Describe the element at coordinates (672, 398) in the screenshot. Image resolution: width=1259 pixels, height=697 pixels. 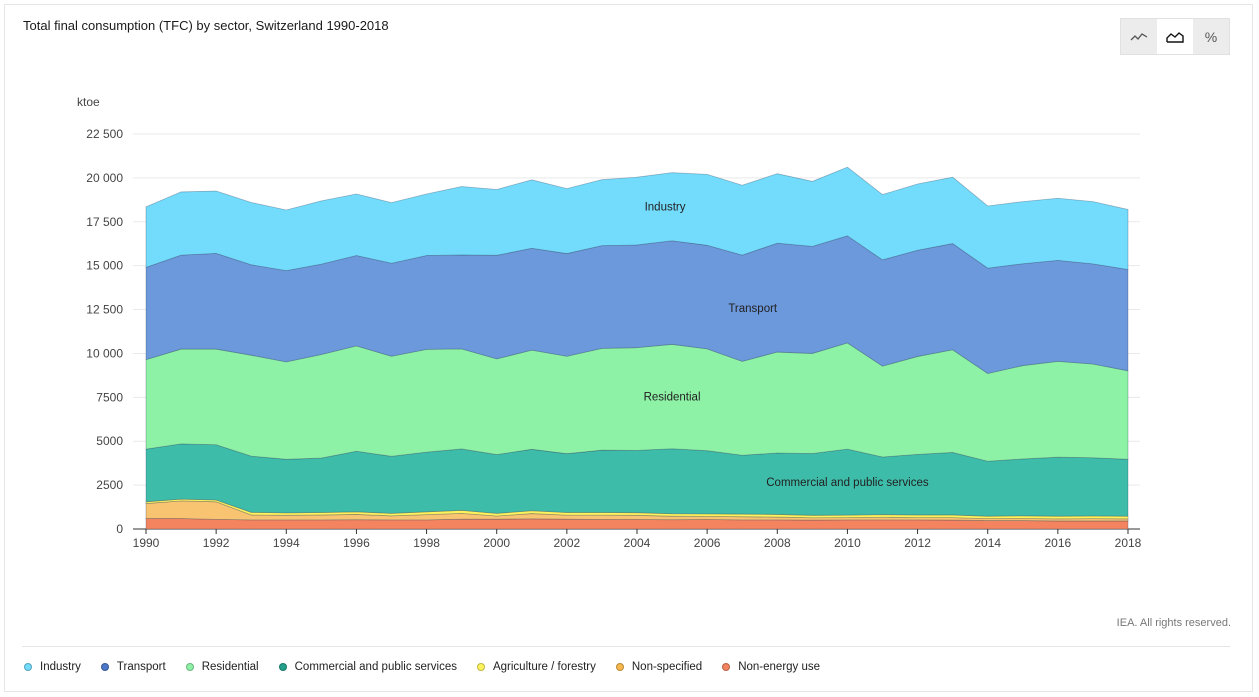
I see `area-label: Residential` at that location.